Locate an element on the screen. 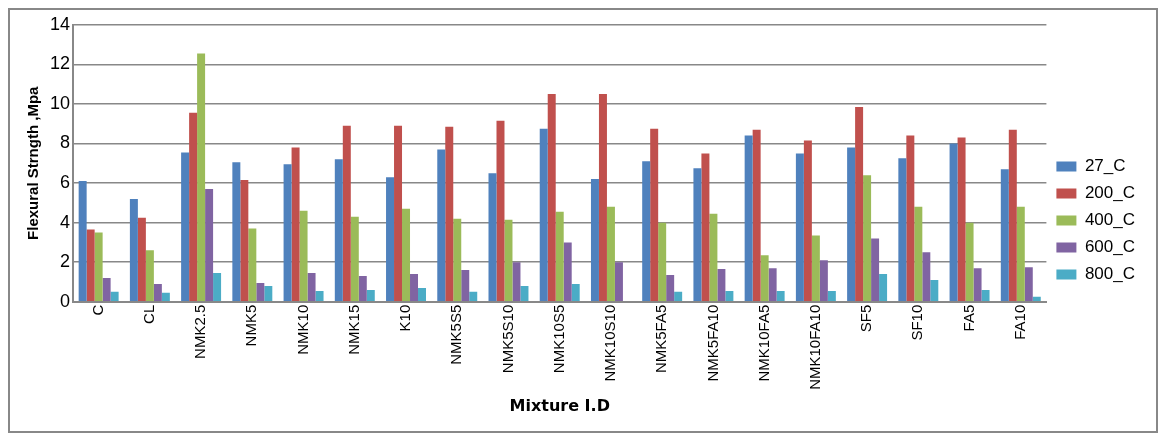 This screenshot has width=1167, height=439. y-tick-label: 10 is located at coordinates (60, 102).